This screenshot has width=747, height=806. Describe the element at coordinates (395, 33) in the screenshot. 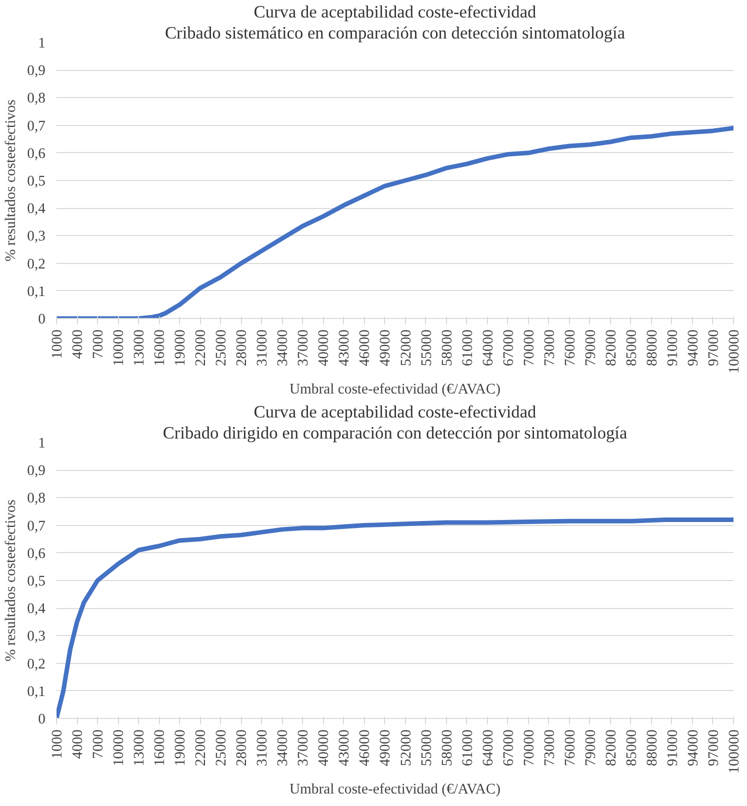

I see `chart-subtitle: Cribado sistemático en comparación con detección sintomatología` at that location.